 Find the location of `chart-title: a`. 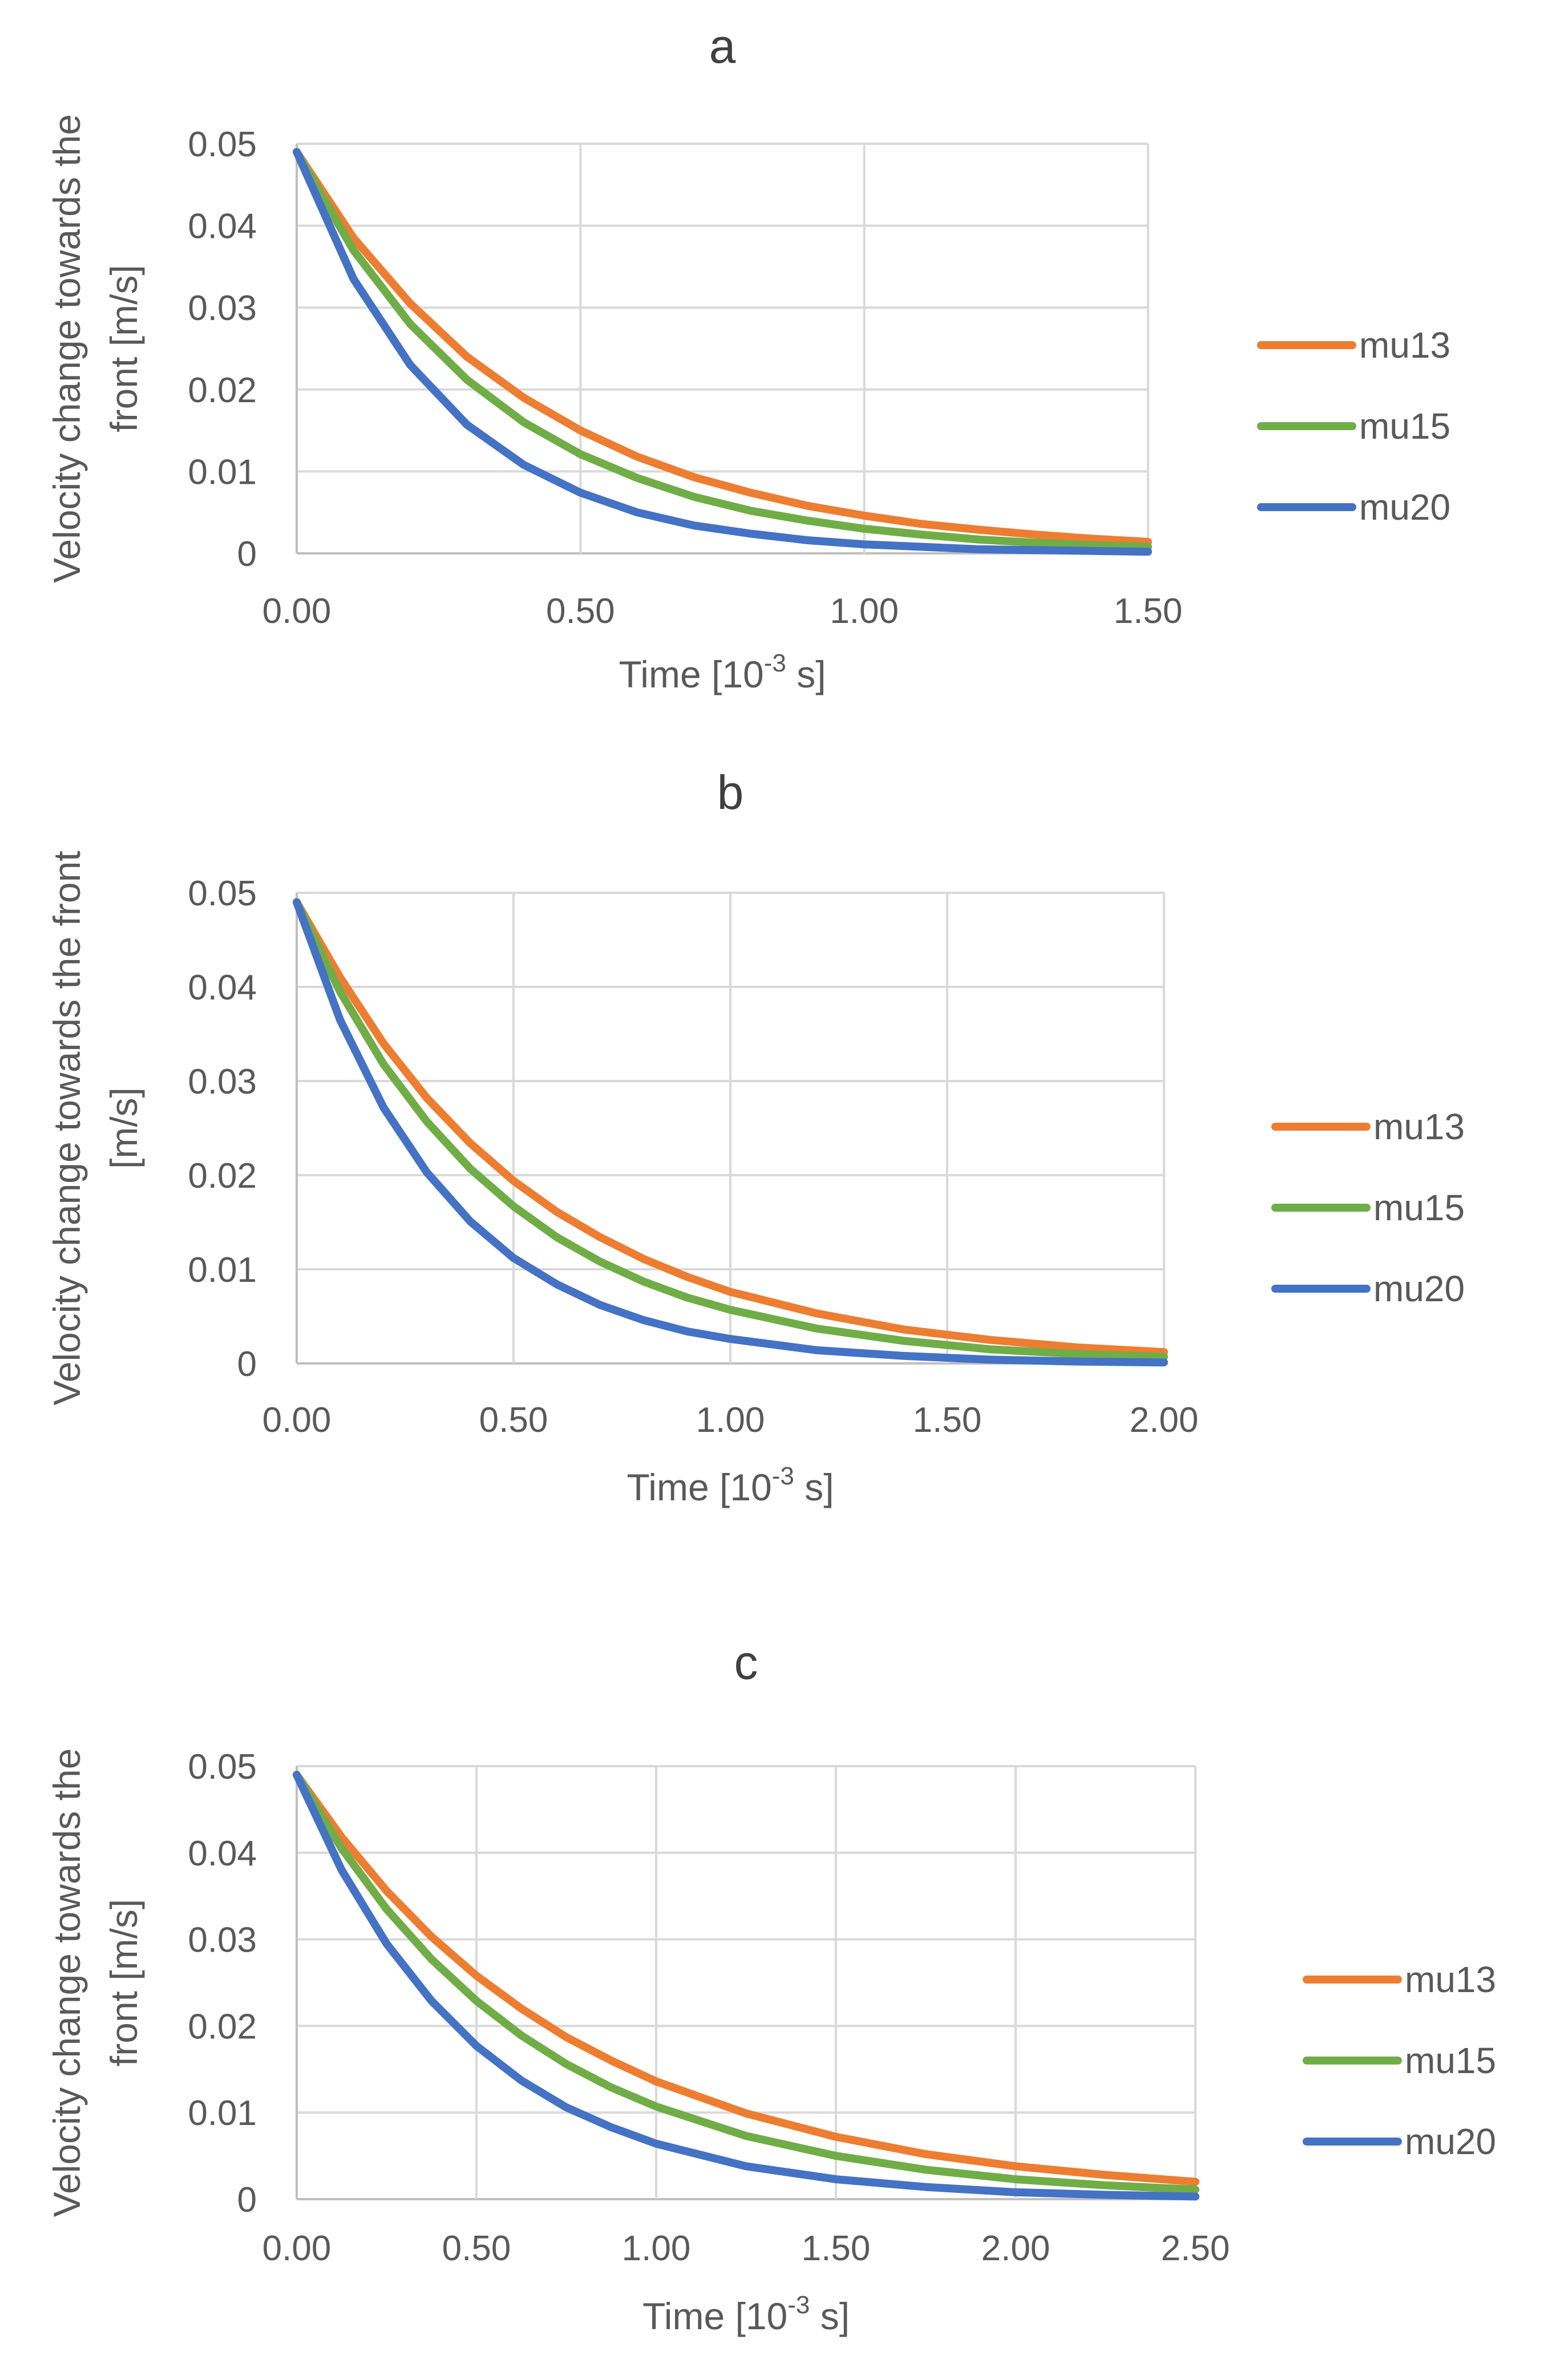

chart-title: a is located at coordinates (722, 46).